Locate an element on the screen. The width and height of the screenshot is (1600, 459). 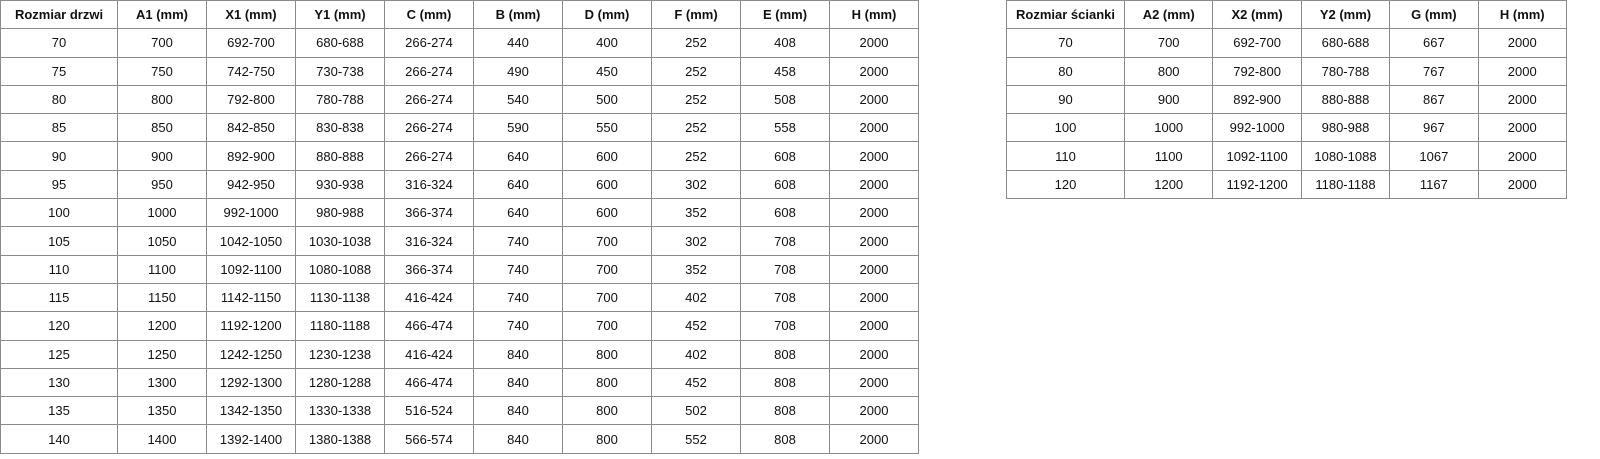
table-row: 120 1200 1192-1200 1180-1188 1167 2000 is located at coordinates (1286, 184).